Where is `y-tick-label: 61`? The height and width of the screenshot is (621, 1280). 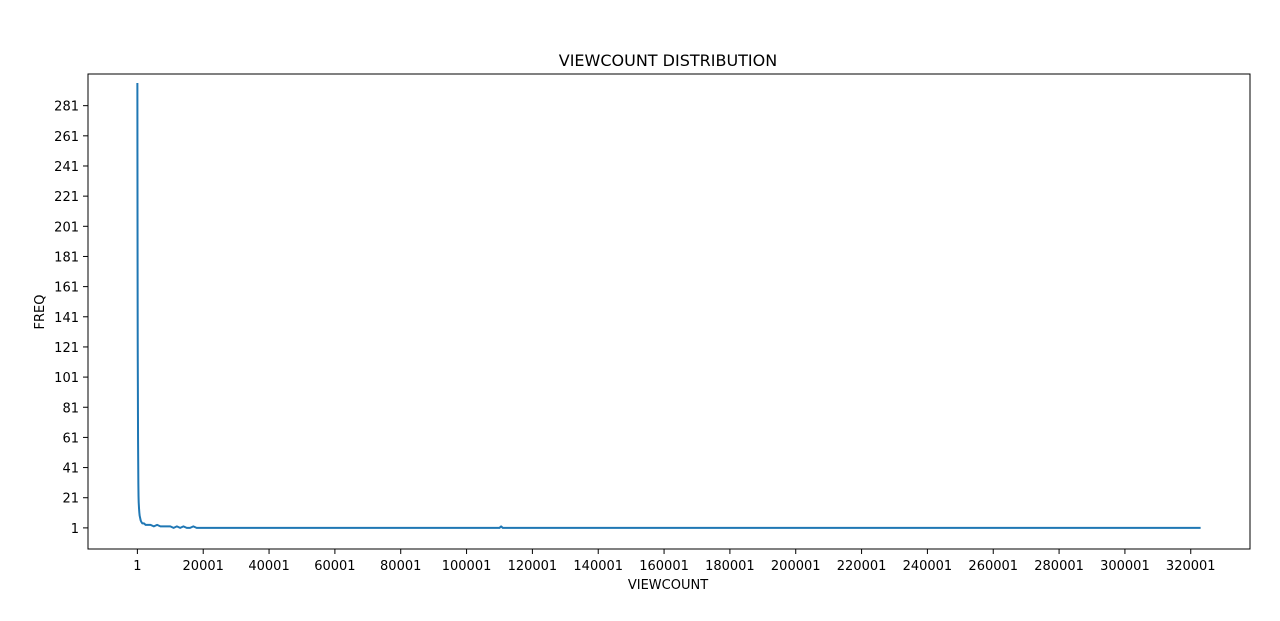
y-tick-label: 61 is located at coordinates (70, 438).